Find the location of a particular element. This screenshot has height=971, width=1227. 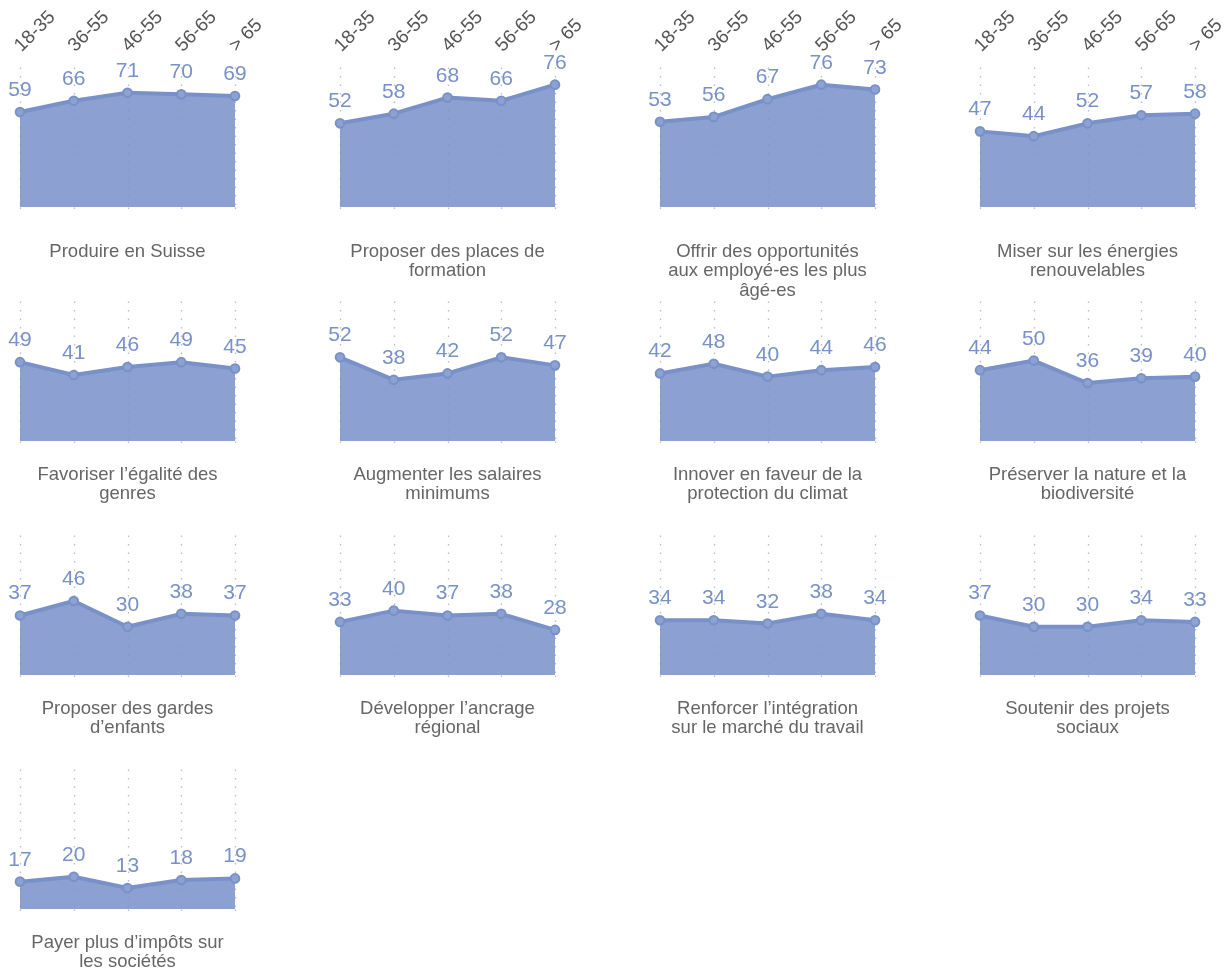

data-label: 20 is located at coordinates (74, 853).